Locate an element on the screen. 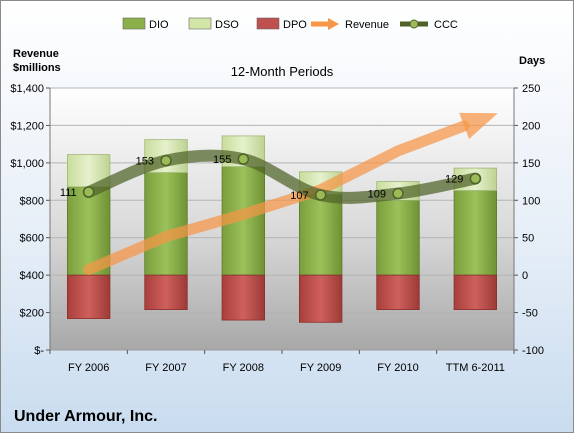 The width and height of the screenshot is (574, 433). right-axis-tick-label: 200 is located at coordinates (531, 126).